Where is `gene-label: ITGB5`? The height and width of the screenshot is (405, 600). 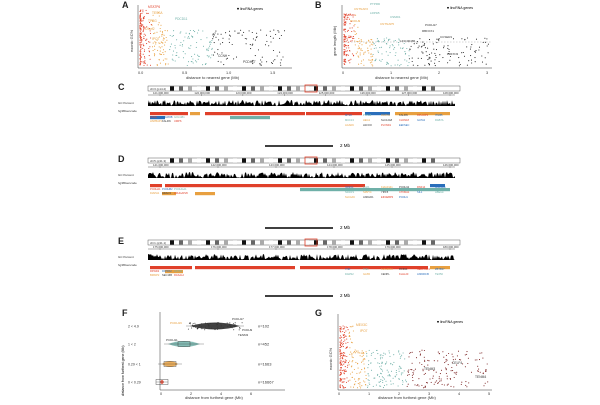
gene-label: ITGB5 is located at coordinates (439, 115).